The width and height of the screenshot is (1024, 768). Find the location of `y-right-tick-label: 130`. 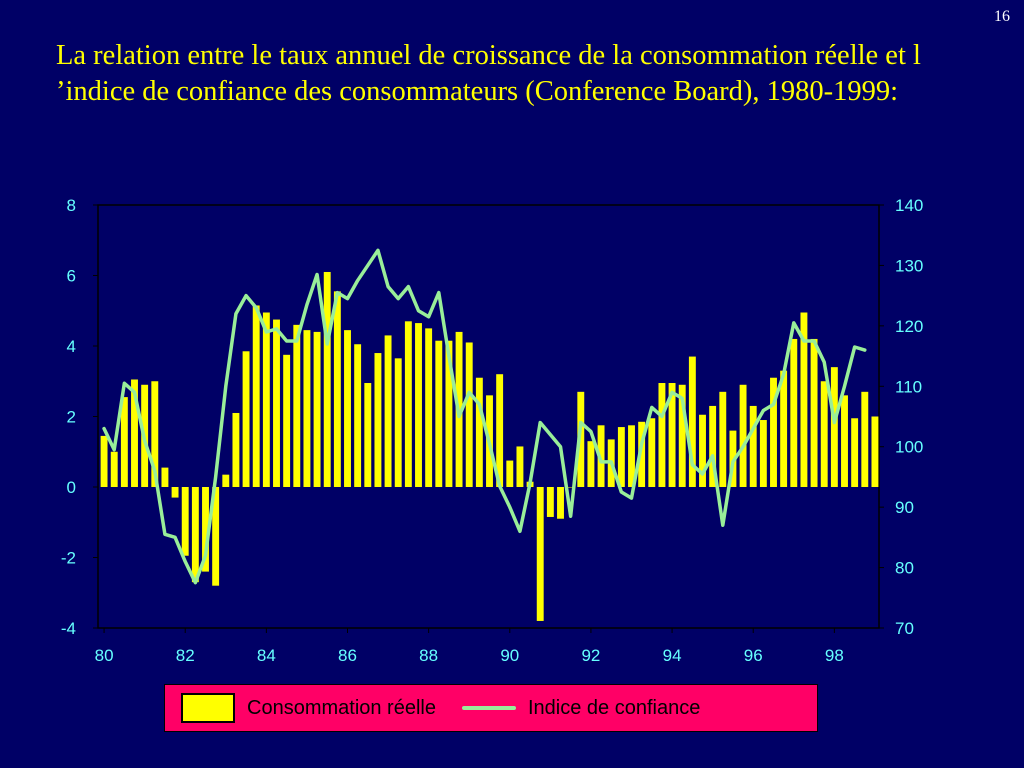

y-right-tick-label: 130 is located at coordinates (909, 265).